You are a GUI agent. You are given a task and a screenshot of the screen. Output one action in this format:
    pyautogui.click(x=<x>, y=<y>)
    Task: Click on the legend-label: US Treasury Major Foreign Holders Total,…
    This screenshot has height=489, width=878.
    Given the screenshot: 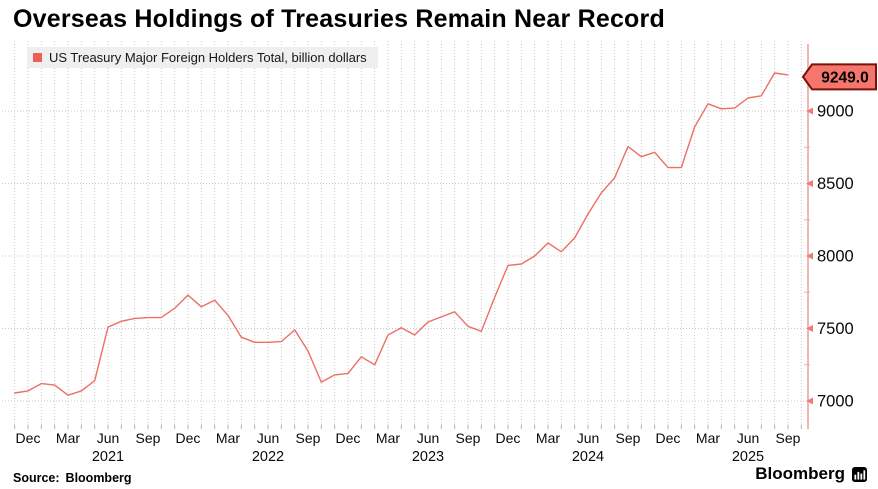 What is the action you would take?
    pyautogui.click(x=208, y=57)
    